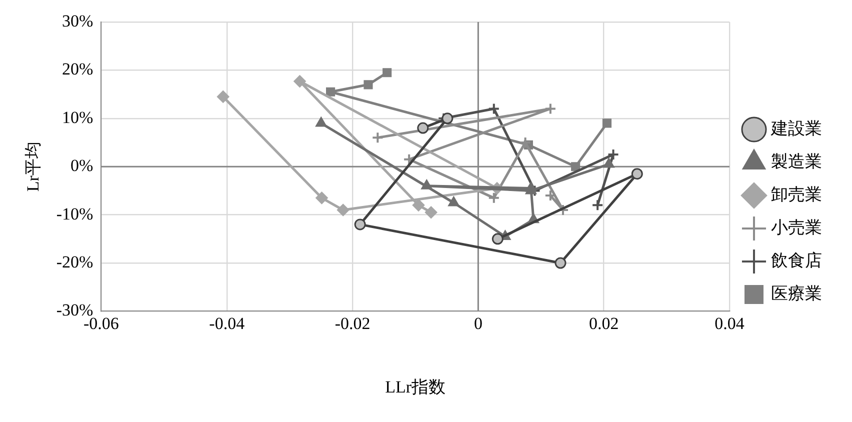 The image size is (852, 422). What do you see at coordinates (796, 227) in the screenshot?
I see `legend-label: 小売業` at bounding box center [796, 227].